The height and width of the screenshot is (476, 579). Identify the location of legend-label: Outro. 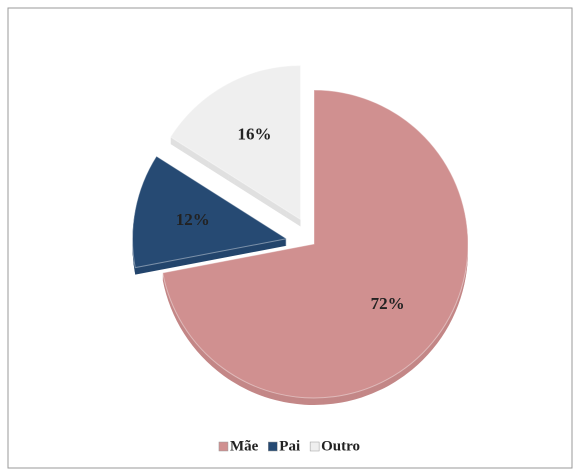
(340, 446).